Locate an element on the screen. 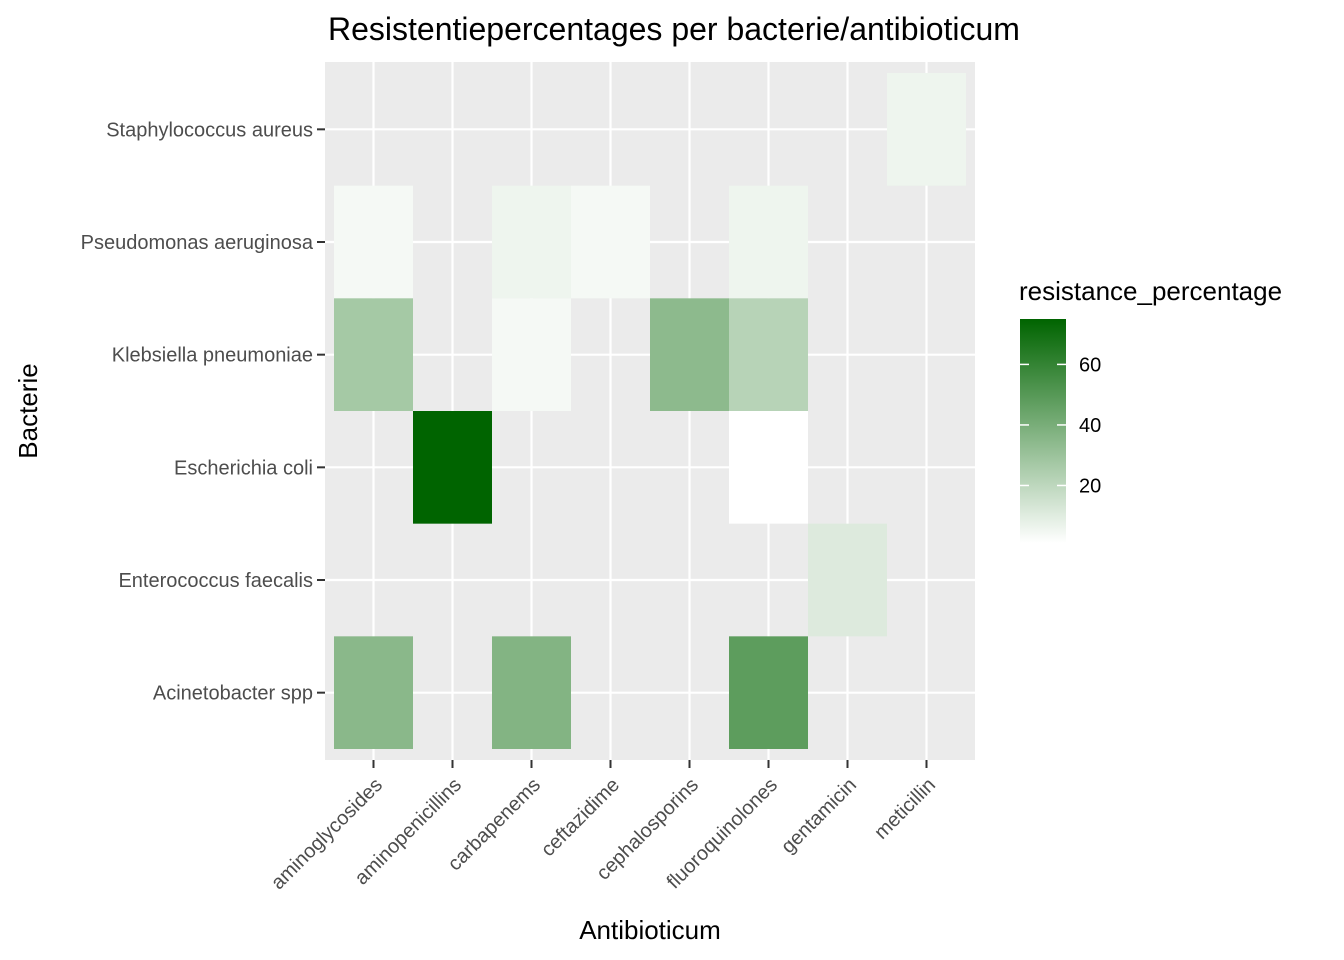 The height and width of the screenshot is (960, 1344). heatmap-cell-enterococcus-faecalis-gentamicin is located at coordinates (847, 580).